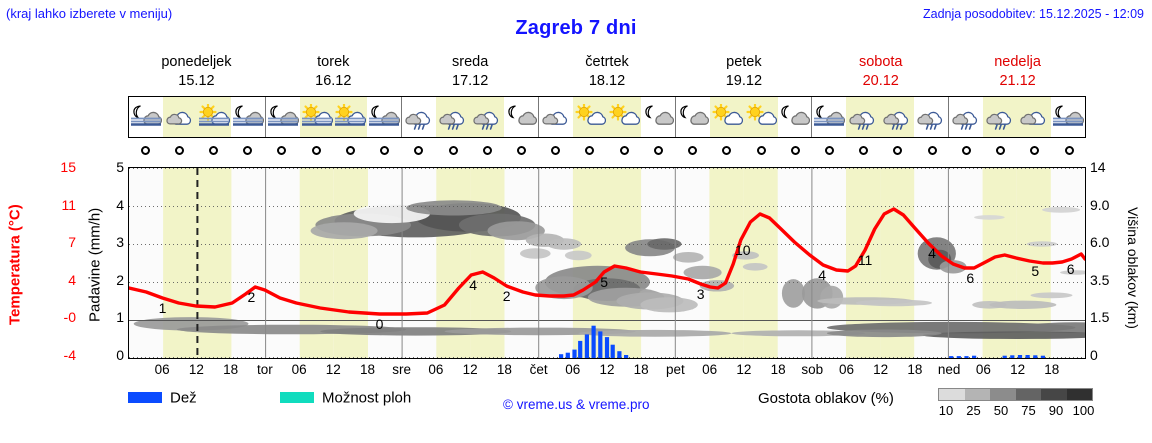  I want to click on day-header-5: petek 19.12, so click(743, 73).